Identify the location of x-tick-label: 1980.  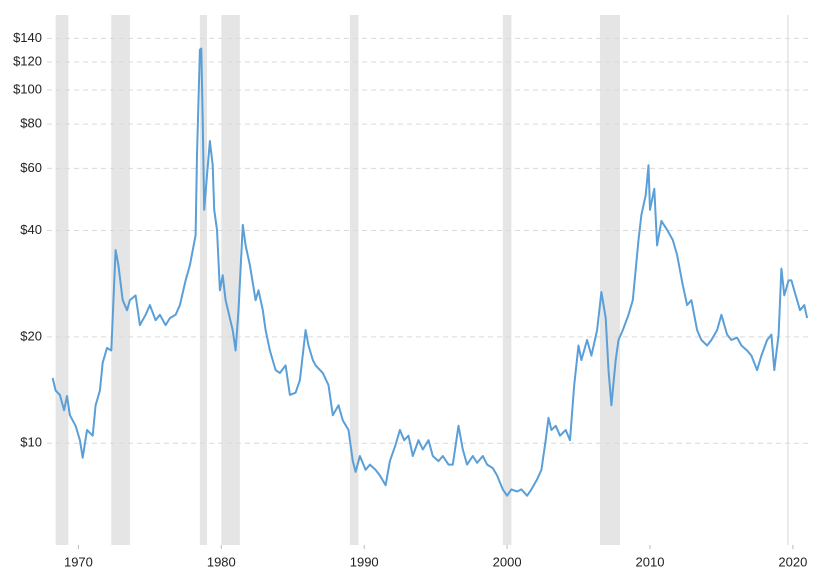
(221, 561).